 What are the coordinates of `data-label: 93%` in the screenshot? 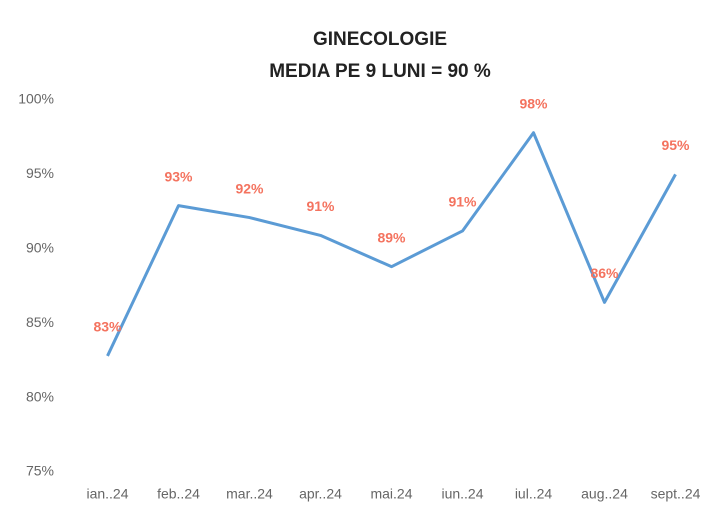 It's located at (178, 176).